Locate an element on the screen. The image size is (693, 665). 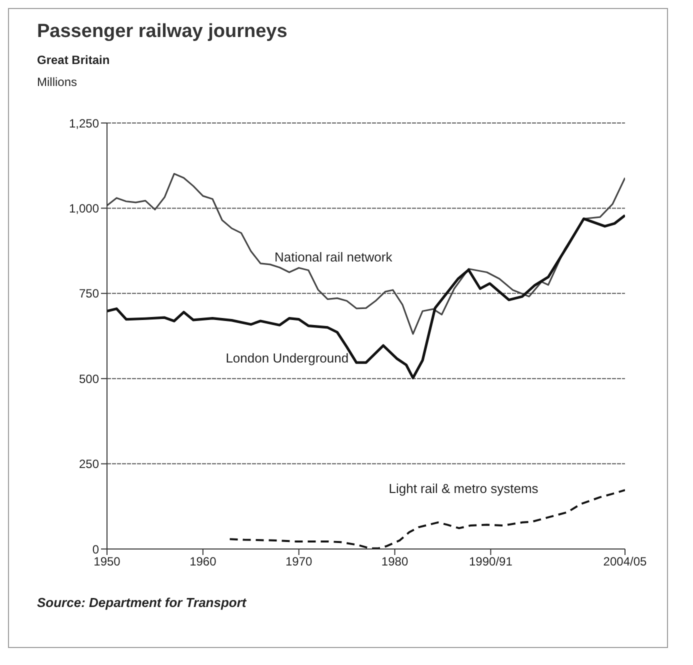
y-tick-label: 500 is located at coordinates (89, 379).